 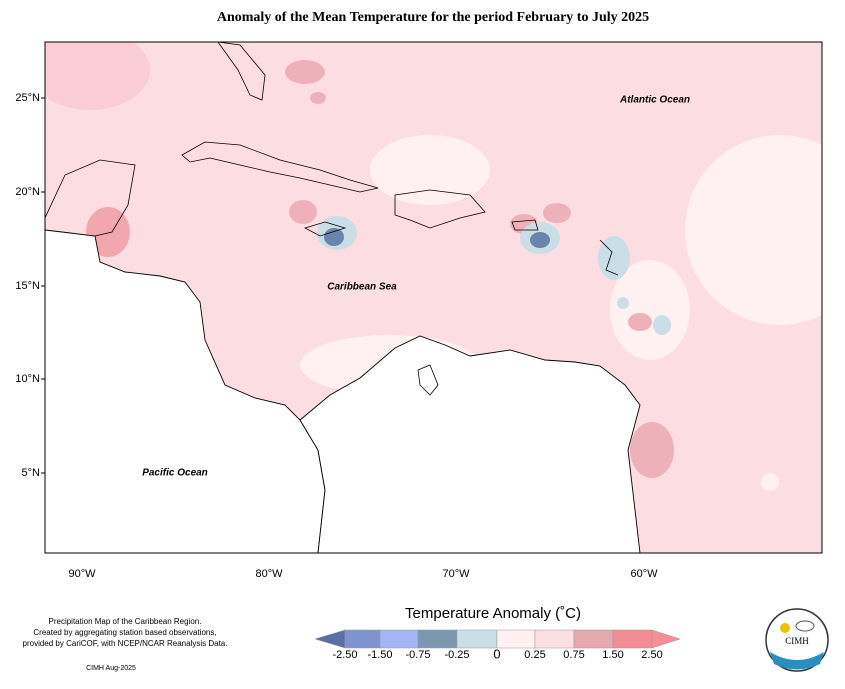 I want to click on colorbar-tick: 1.50, so click(x=612, y=655).